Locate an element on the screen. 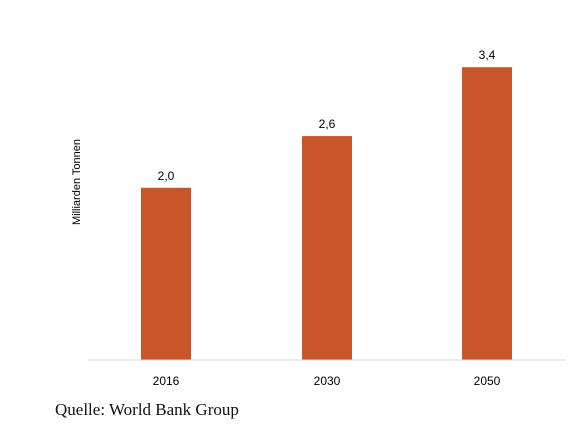  bar-2016 is located at coordinates (166, 273).